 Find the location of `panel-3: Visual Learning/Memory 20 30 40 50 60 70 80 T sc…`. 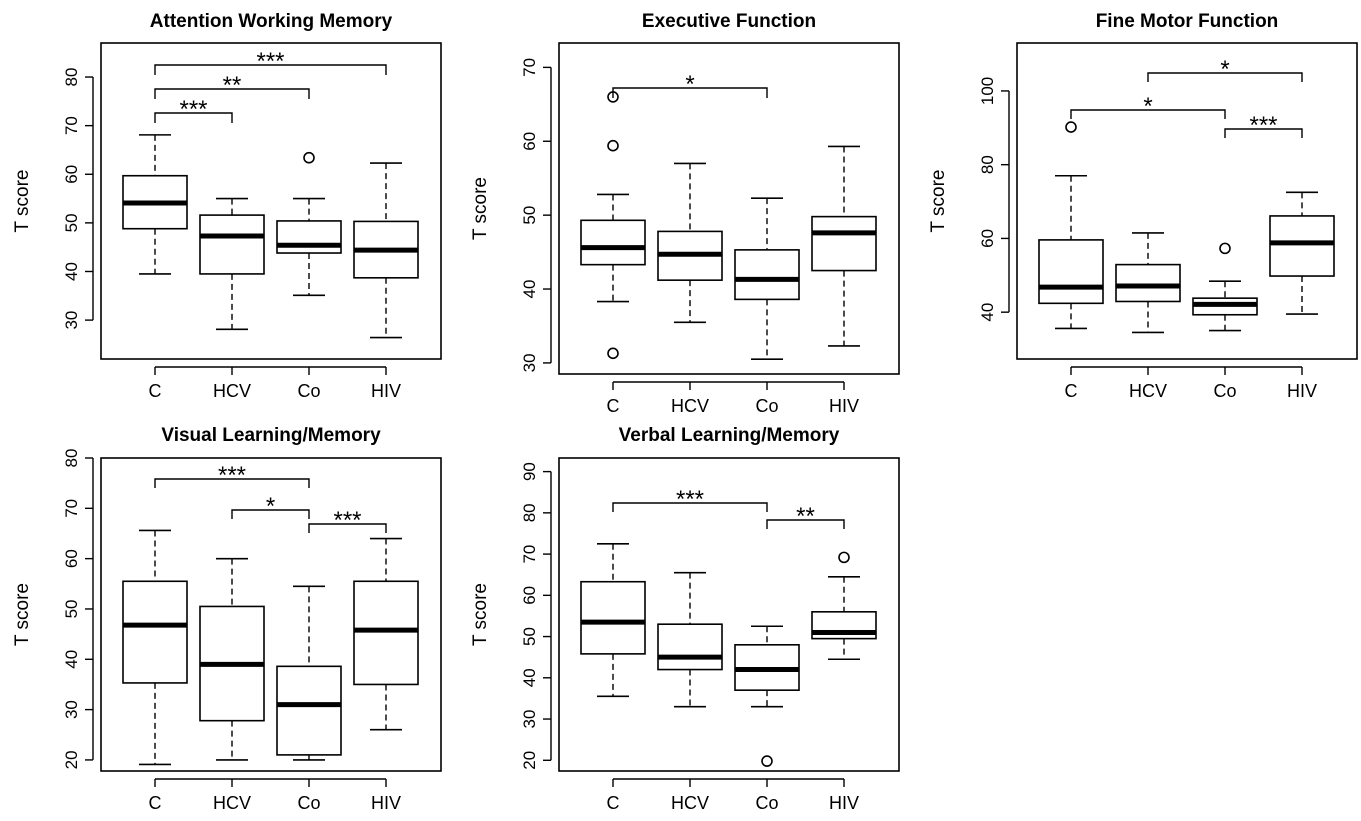

panel-3: Visual Learning/Memory 20 30 40 50 60 70 80 T sc… is located at coordinates (227, 619).